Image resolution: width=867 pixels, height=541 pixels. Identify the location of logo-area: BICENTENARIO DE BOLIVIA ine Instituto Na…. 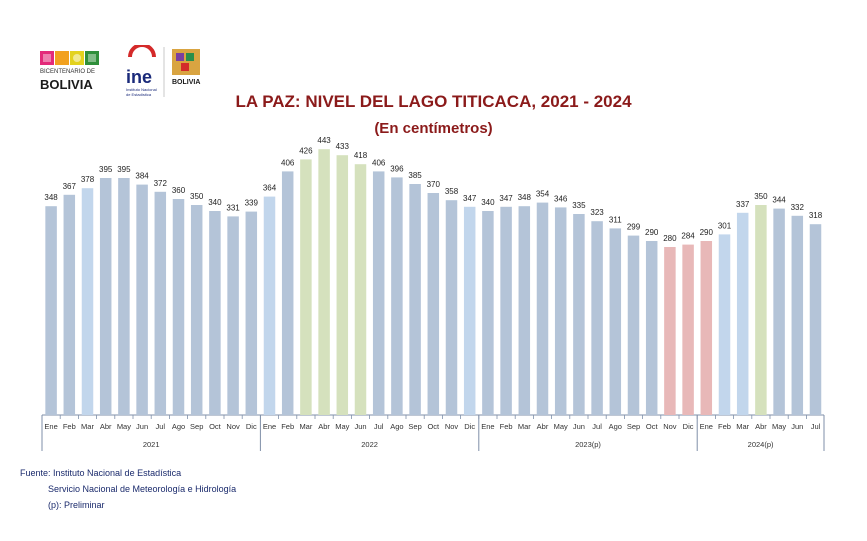
(128, 74).